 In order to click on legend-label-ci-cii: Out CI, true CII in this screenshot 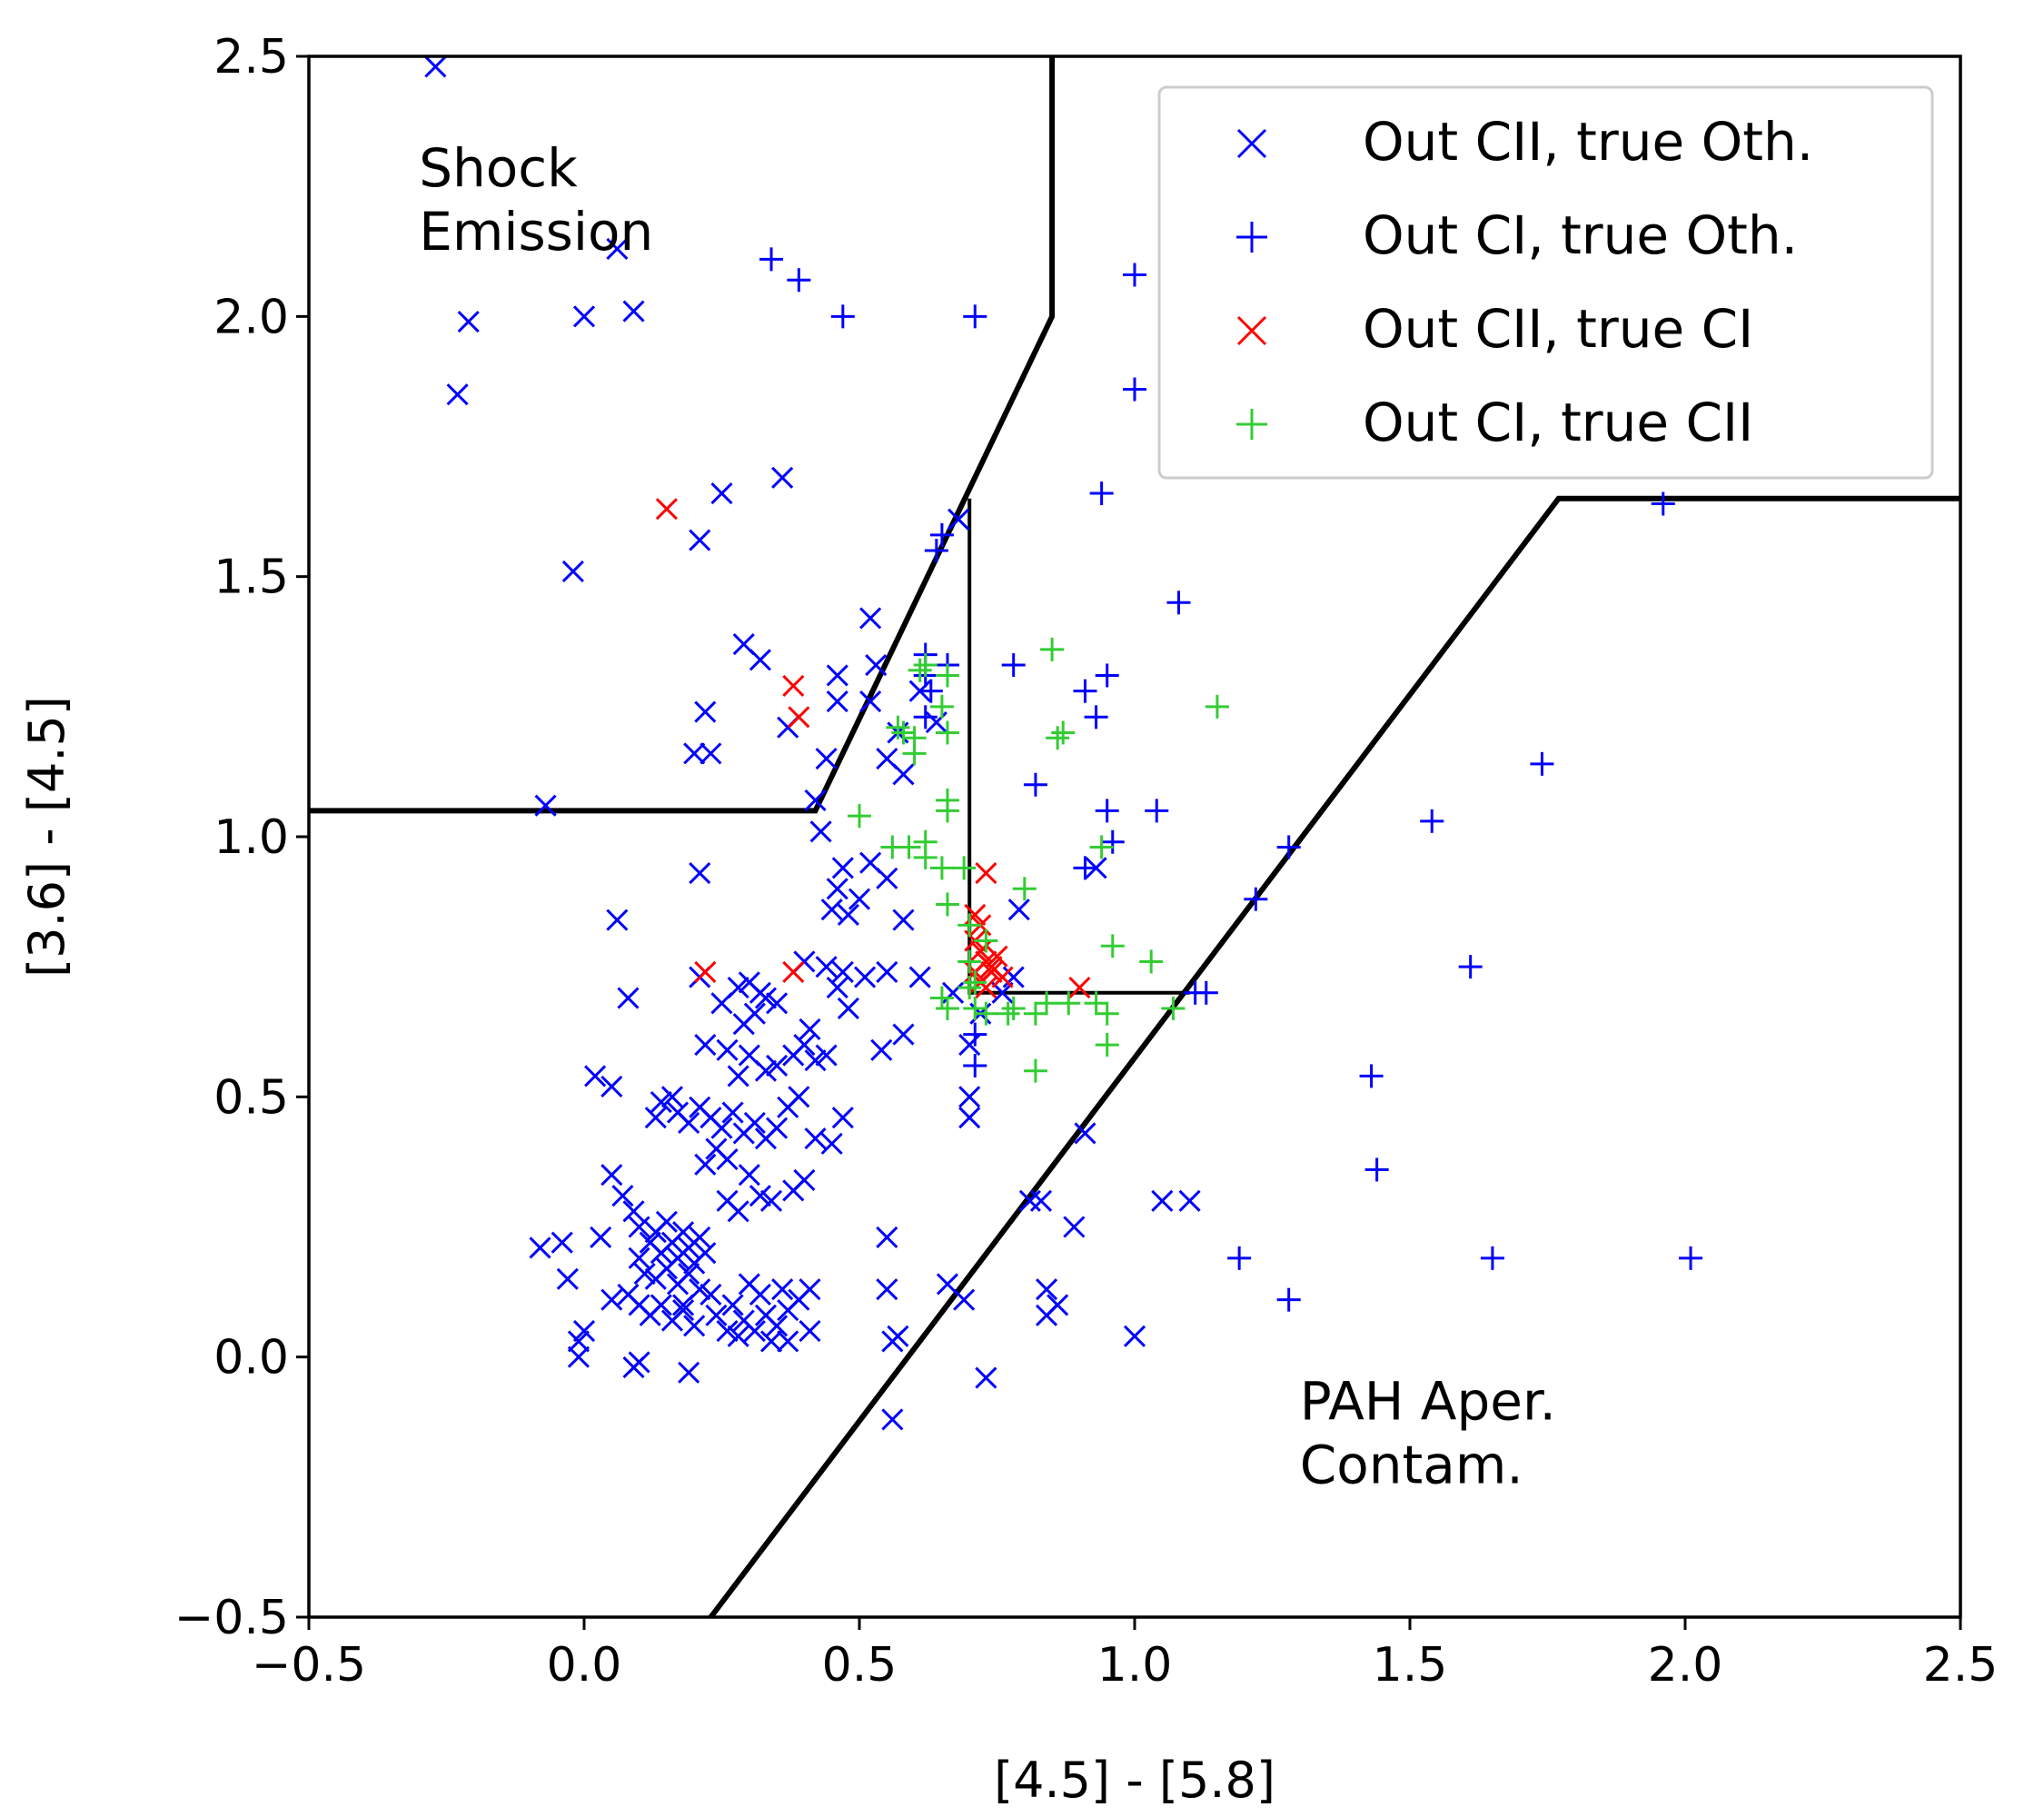, I will do `click(1558, 422)`.